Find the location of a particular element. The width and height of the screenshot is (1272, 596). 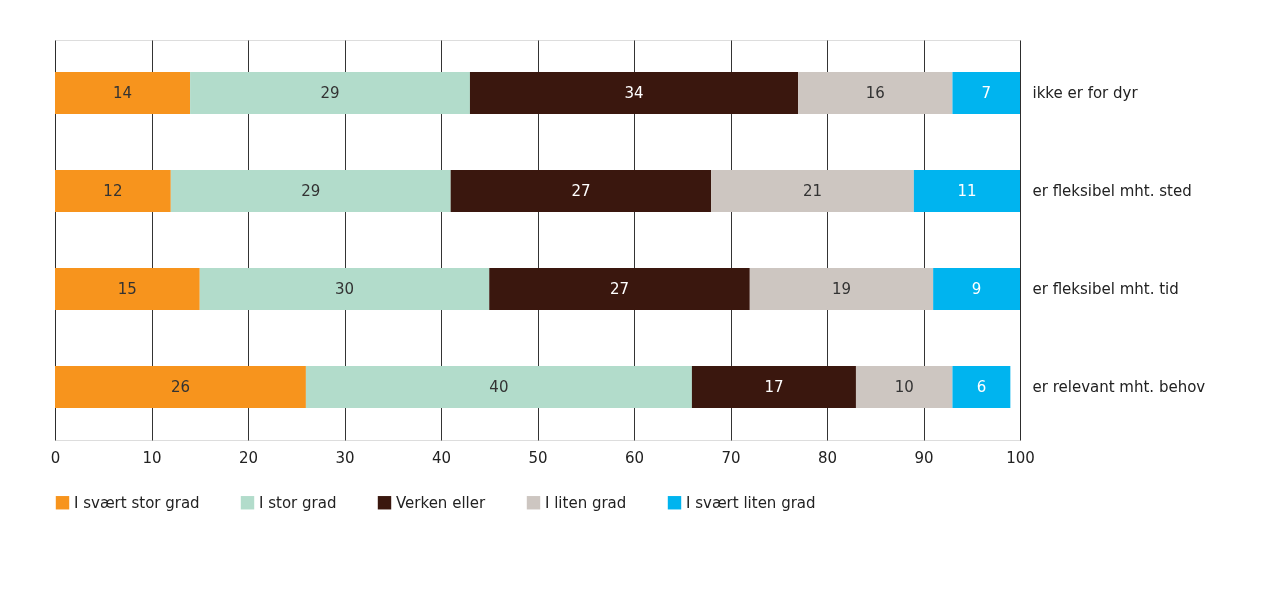

x-tick-label: 80 is located at coordinates (827, 457).